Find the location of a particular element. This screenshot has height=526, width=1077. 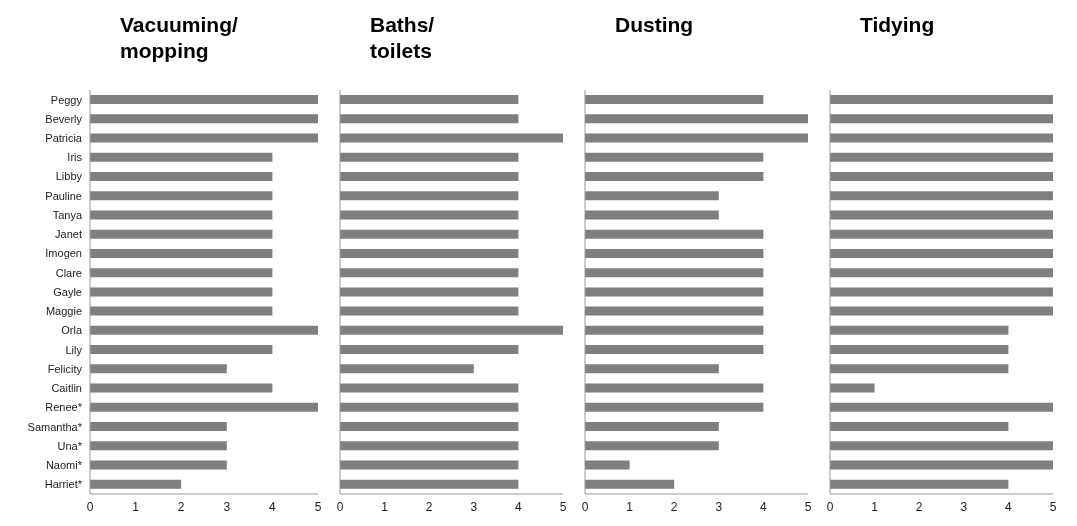

y-tick-label: Orla is located at coordinates (72, 330).